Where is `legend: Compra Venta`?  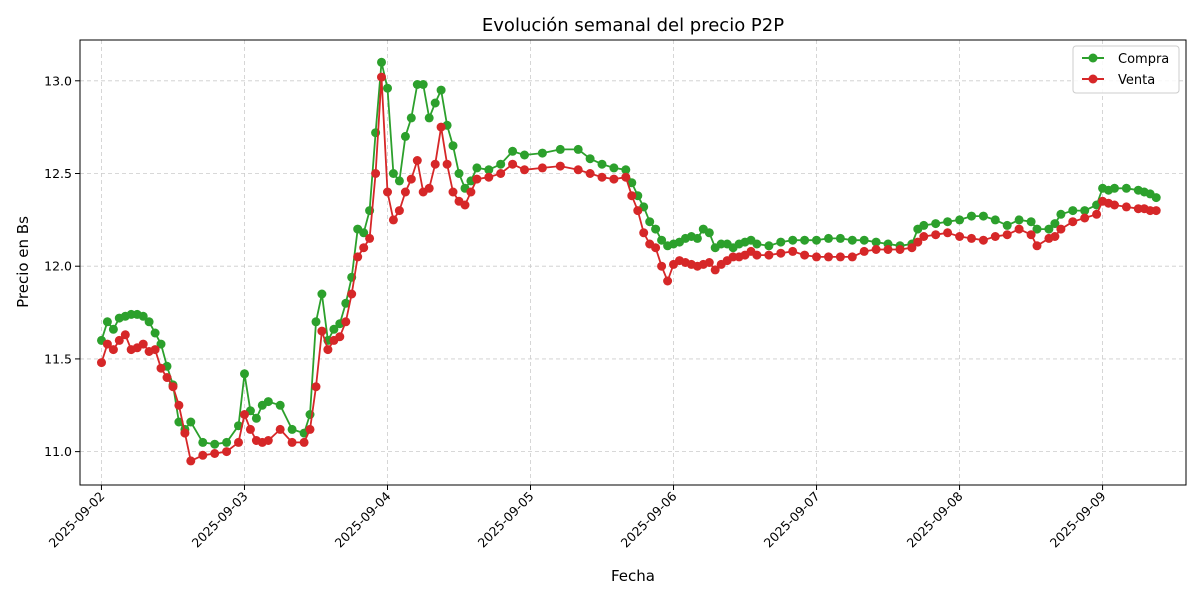 legend: Compra Venta is located at coordinates (1126, 69).